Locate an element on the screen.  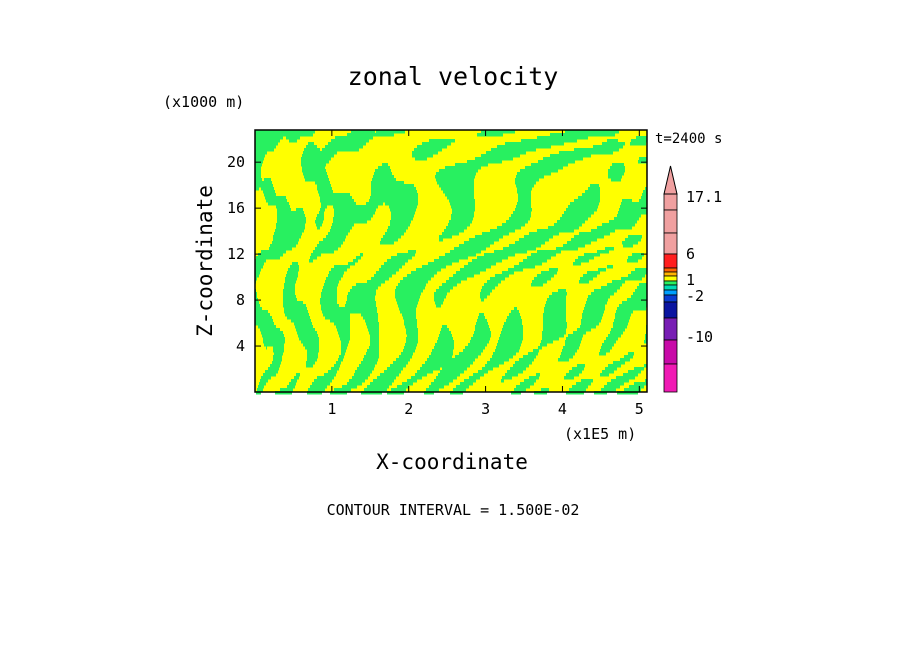
colorbar-segment is located at coordinates (670, 270).